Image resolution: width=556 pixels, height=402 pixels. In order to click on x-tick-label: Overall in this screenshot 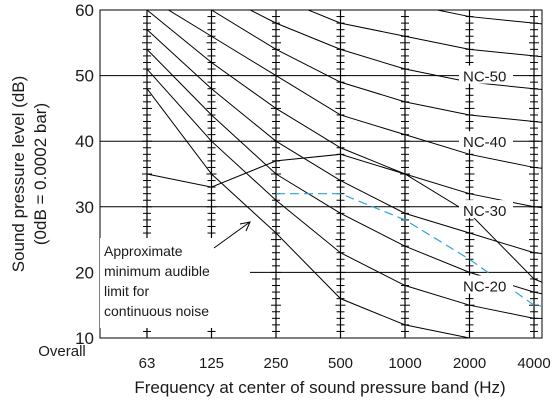, I will do `click(62, 351)`.